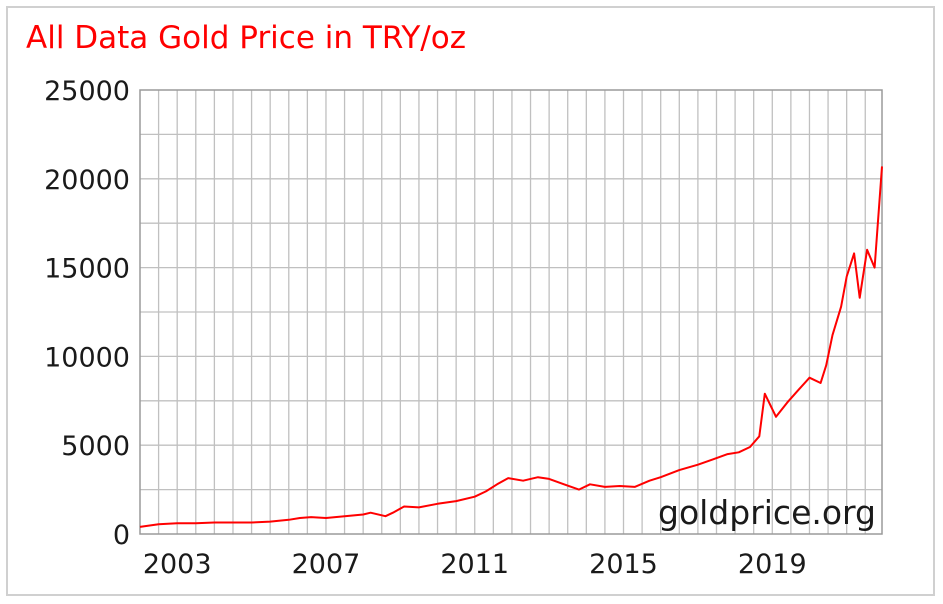 The width and height of the screenshot is (943, 604). I want to click on x-tick-label: 2003, so click(177, 564).